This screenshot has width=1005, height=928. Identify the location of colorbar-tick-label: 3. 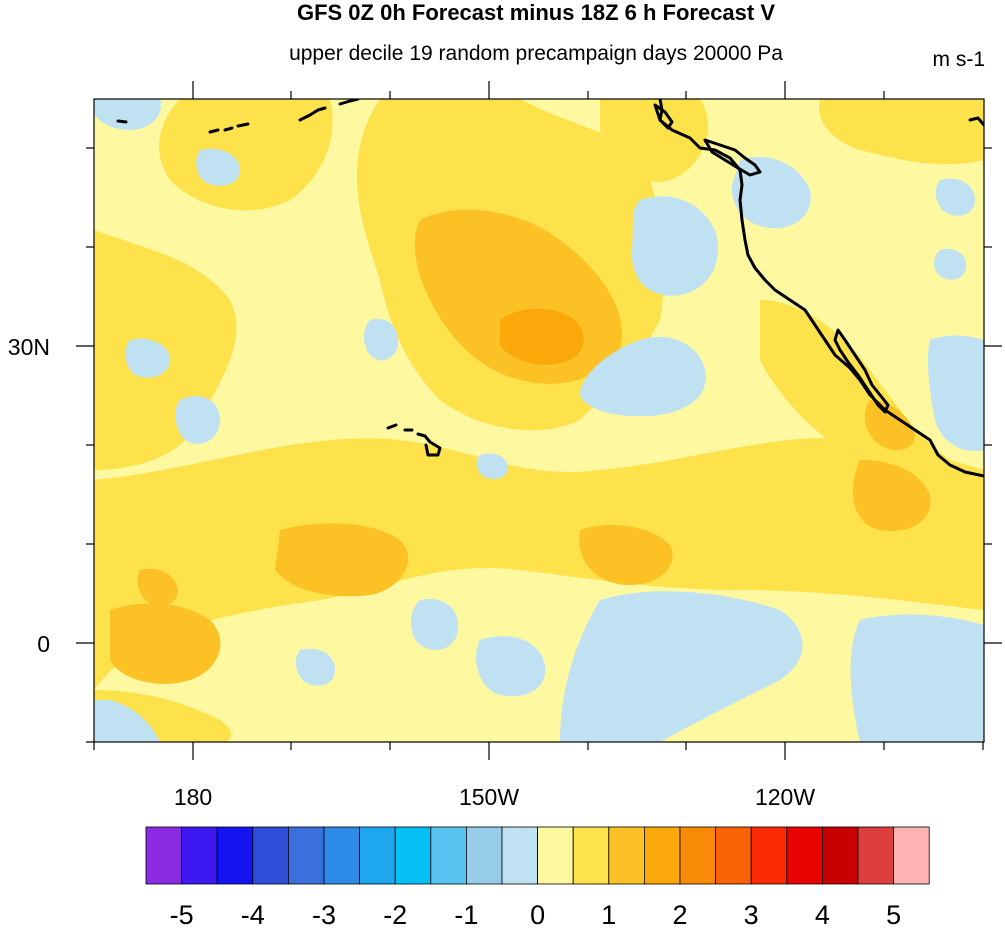
(751, 914).